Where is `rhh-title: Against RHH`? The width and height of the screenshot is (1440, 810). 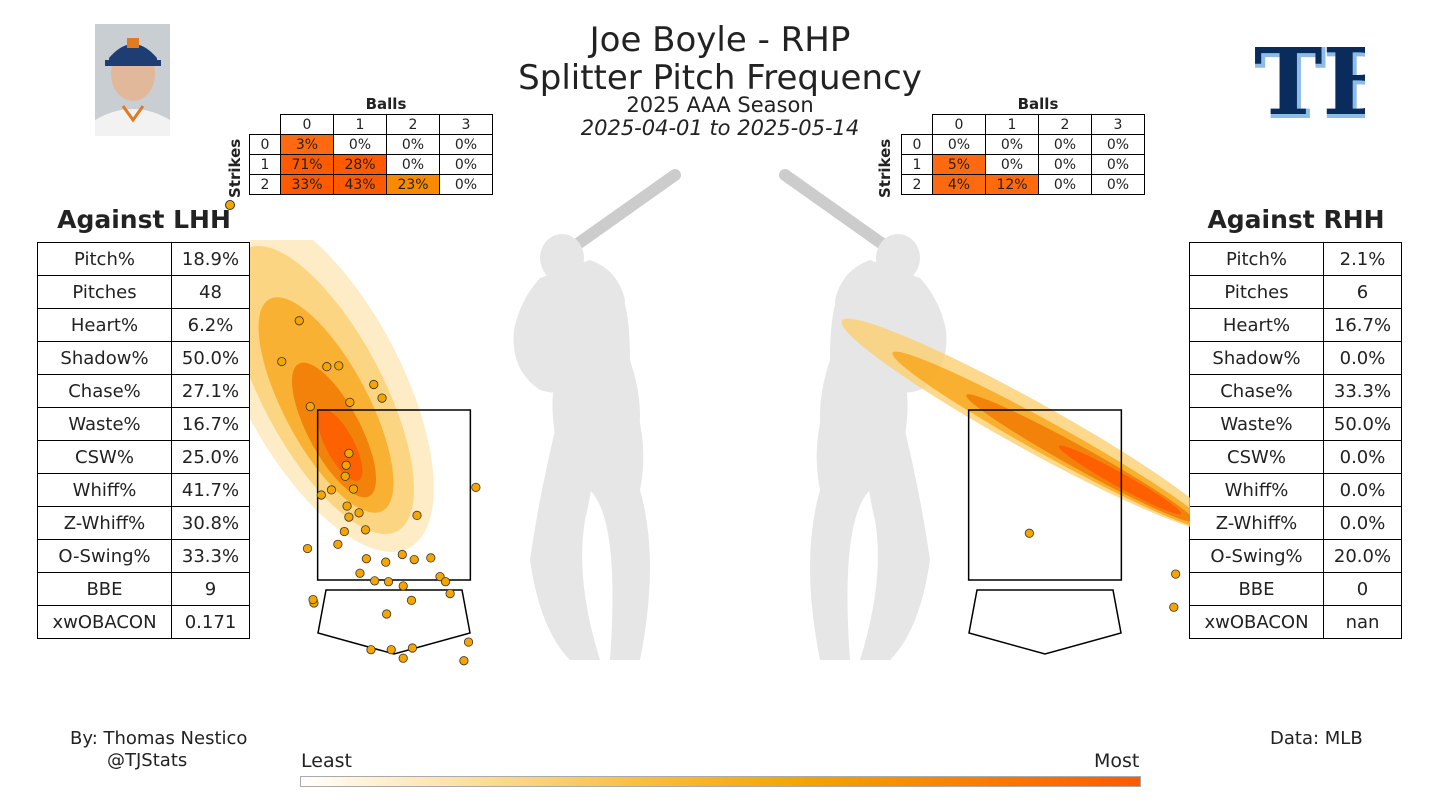 rhh-title: Against RHH is located at coordinates (1296, 219).